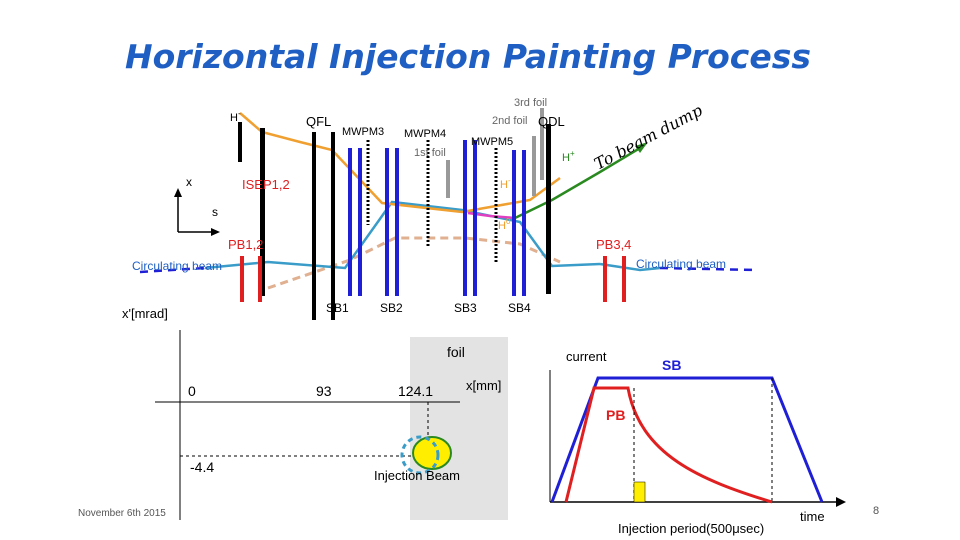  What do you see at coordinates (586, 356) in the screenshot?
I see `current-label: current` at bounding box center [586, 356].